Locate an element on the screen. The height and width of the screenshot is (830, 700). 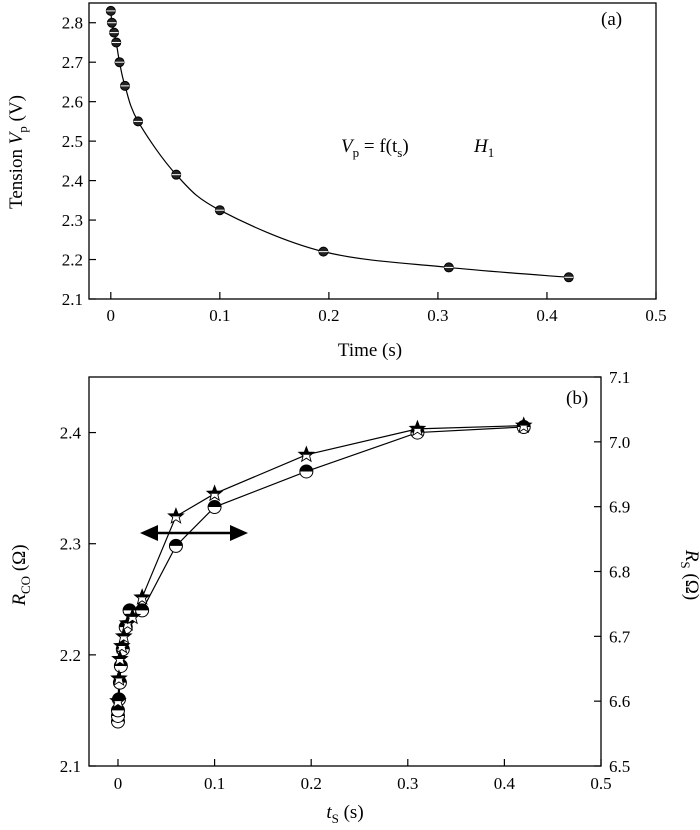
panel-b-y-right-tick-label: 6.7 is located at coordinates (620, 636).